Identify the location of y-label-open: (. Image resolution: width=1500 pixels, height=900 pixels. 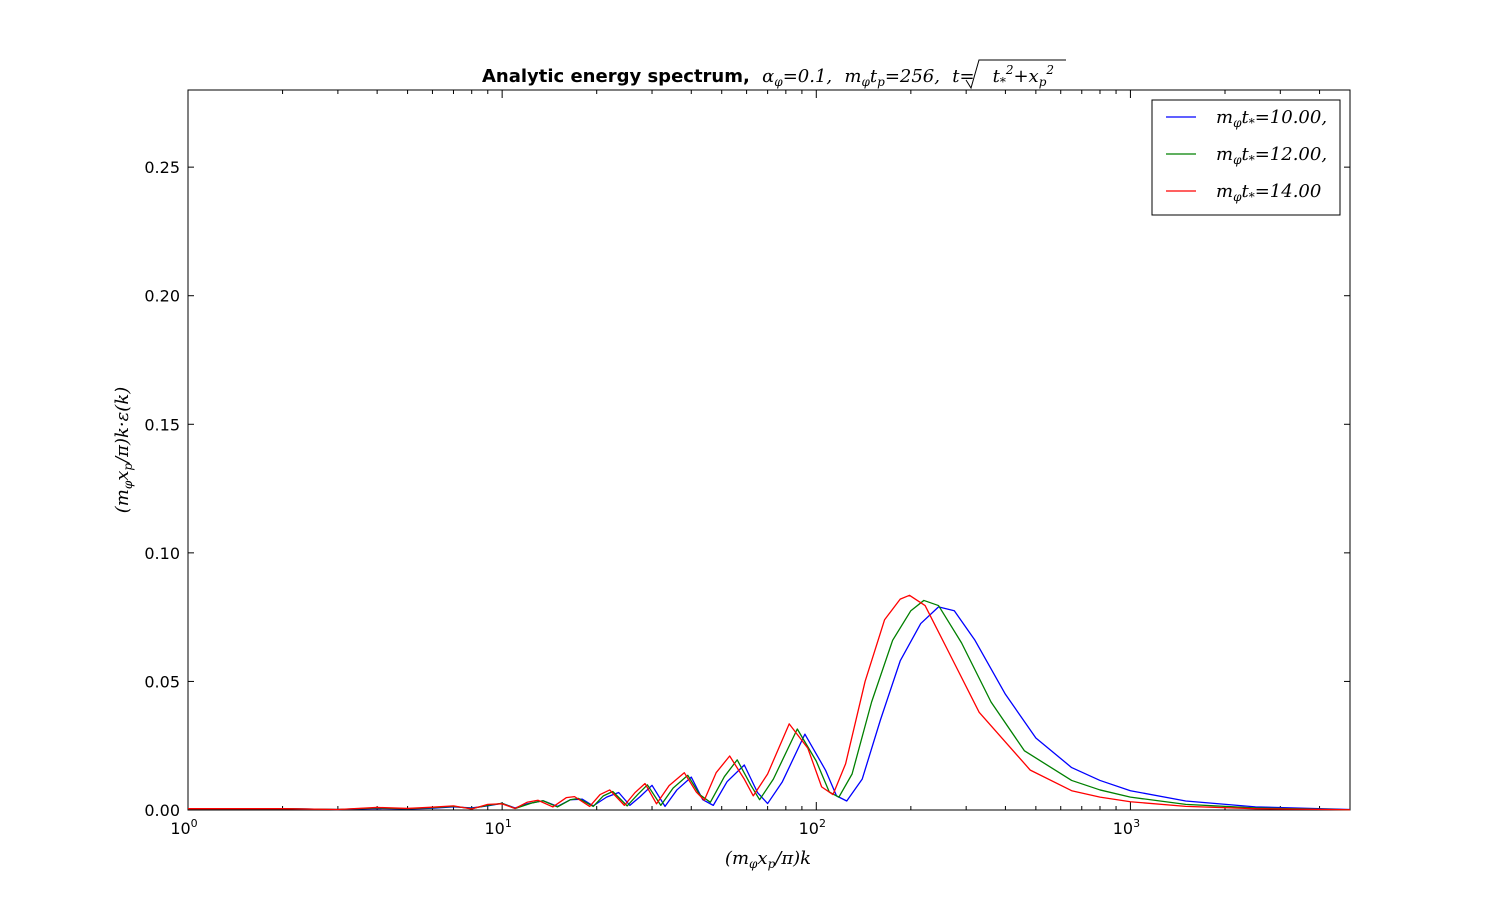
(122, 509).